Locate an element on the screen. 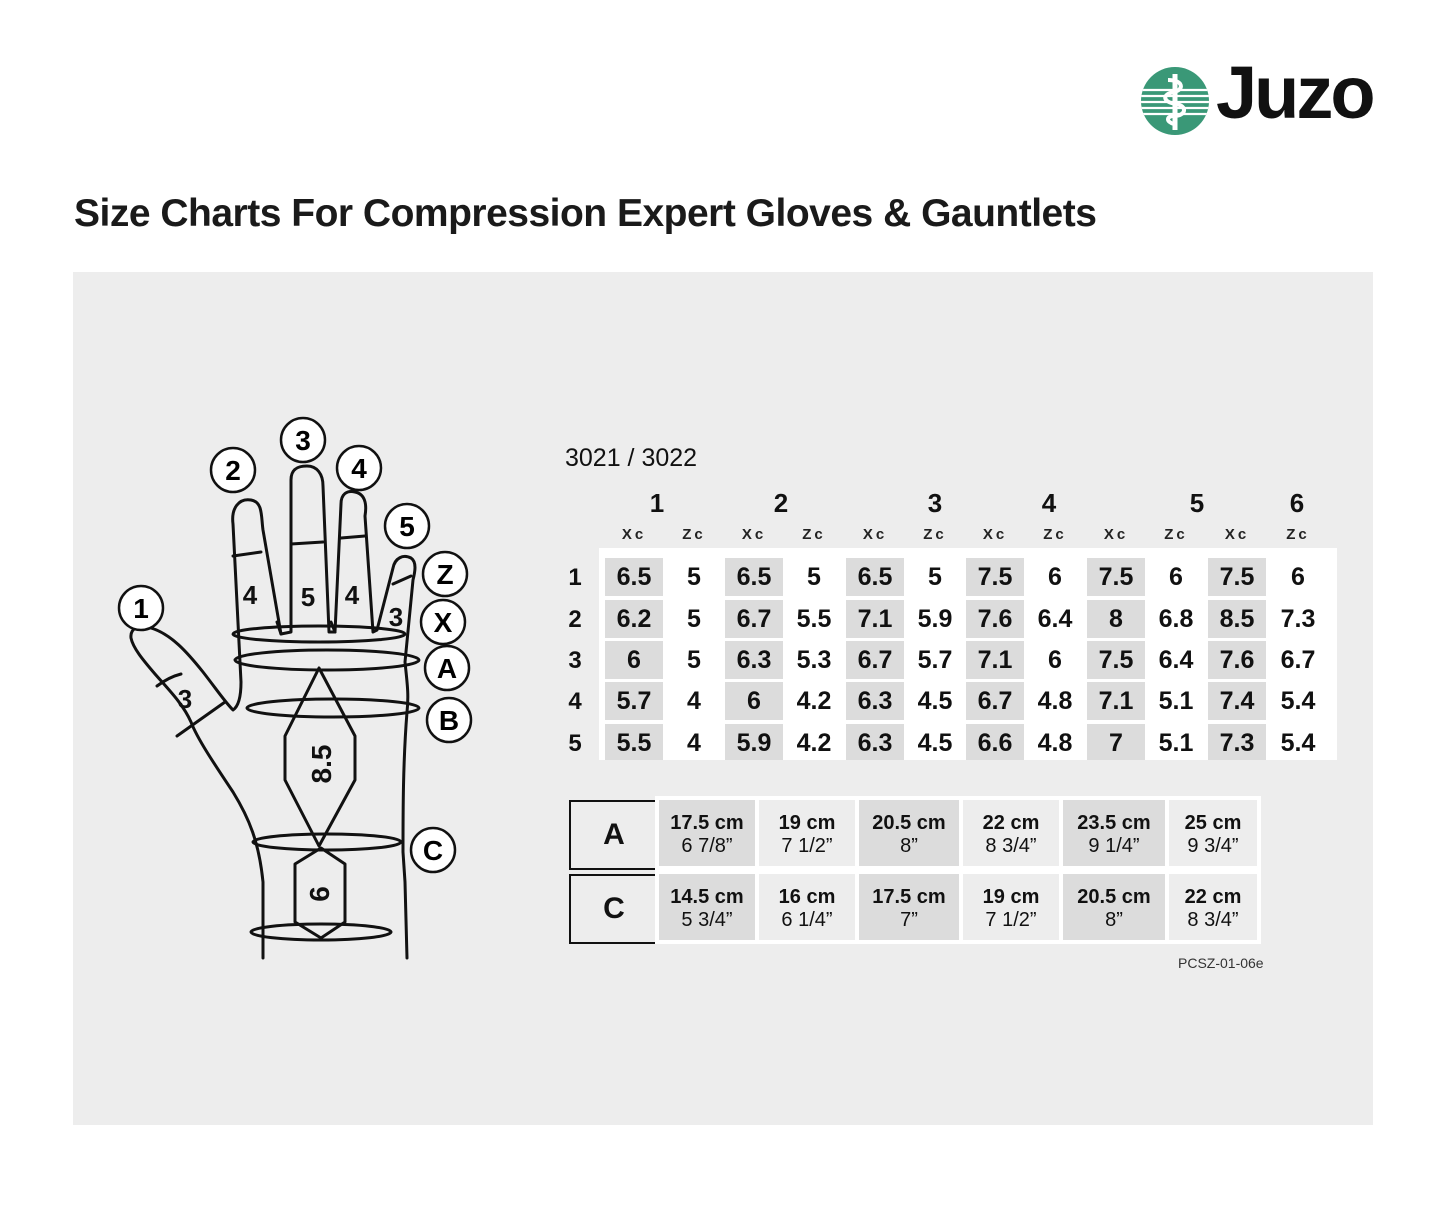 This screenshot has width=1446, height=1206. size-cell: 5.3 is located at coordinates (814, 660).